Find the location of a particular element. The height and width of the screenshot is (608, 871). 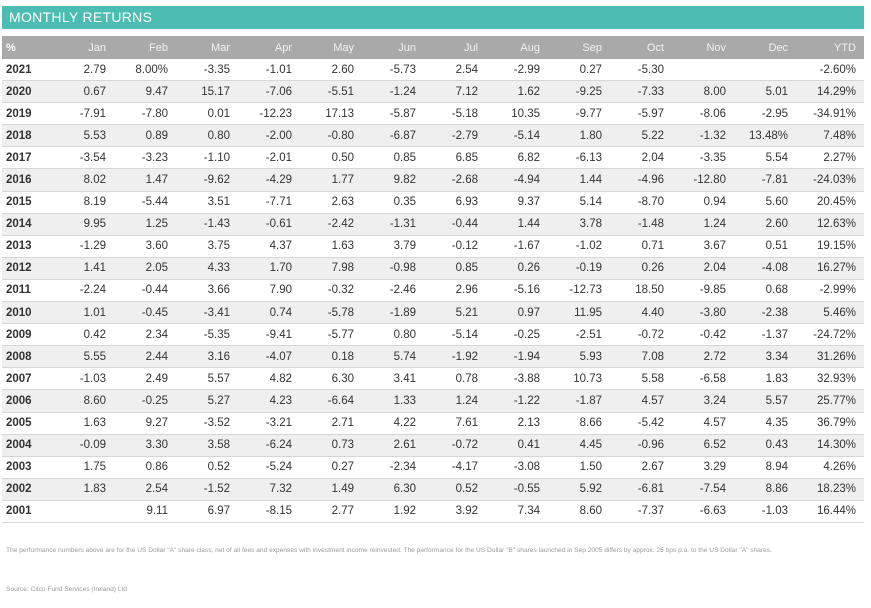

month-cell: -4.94 is located at coordinates (517, 180).